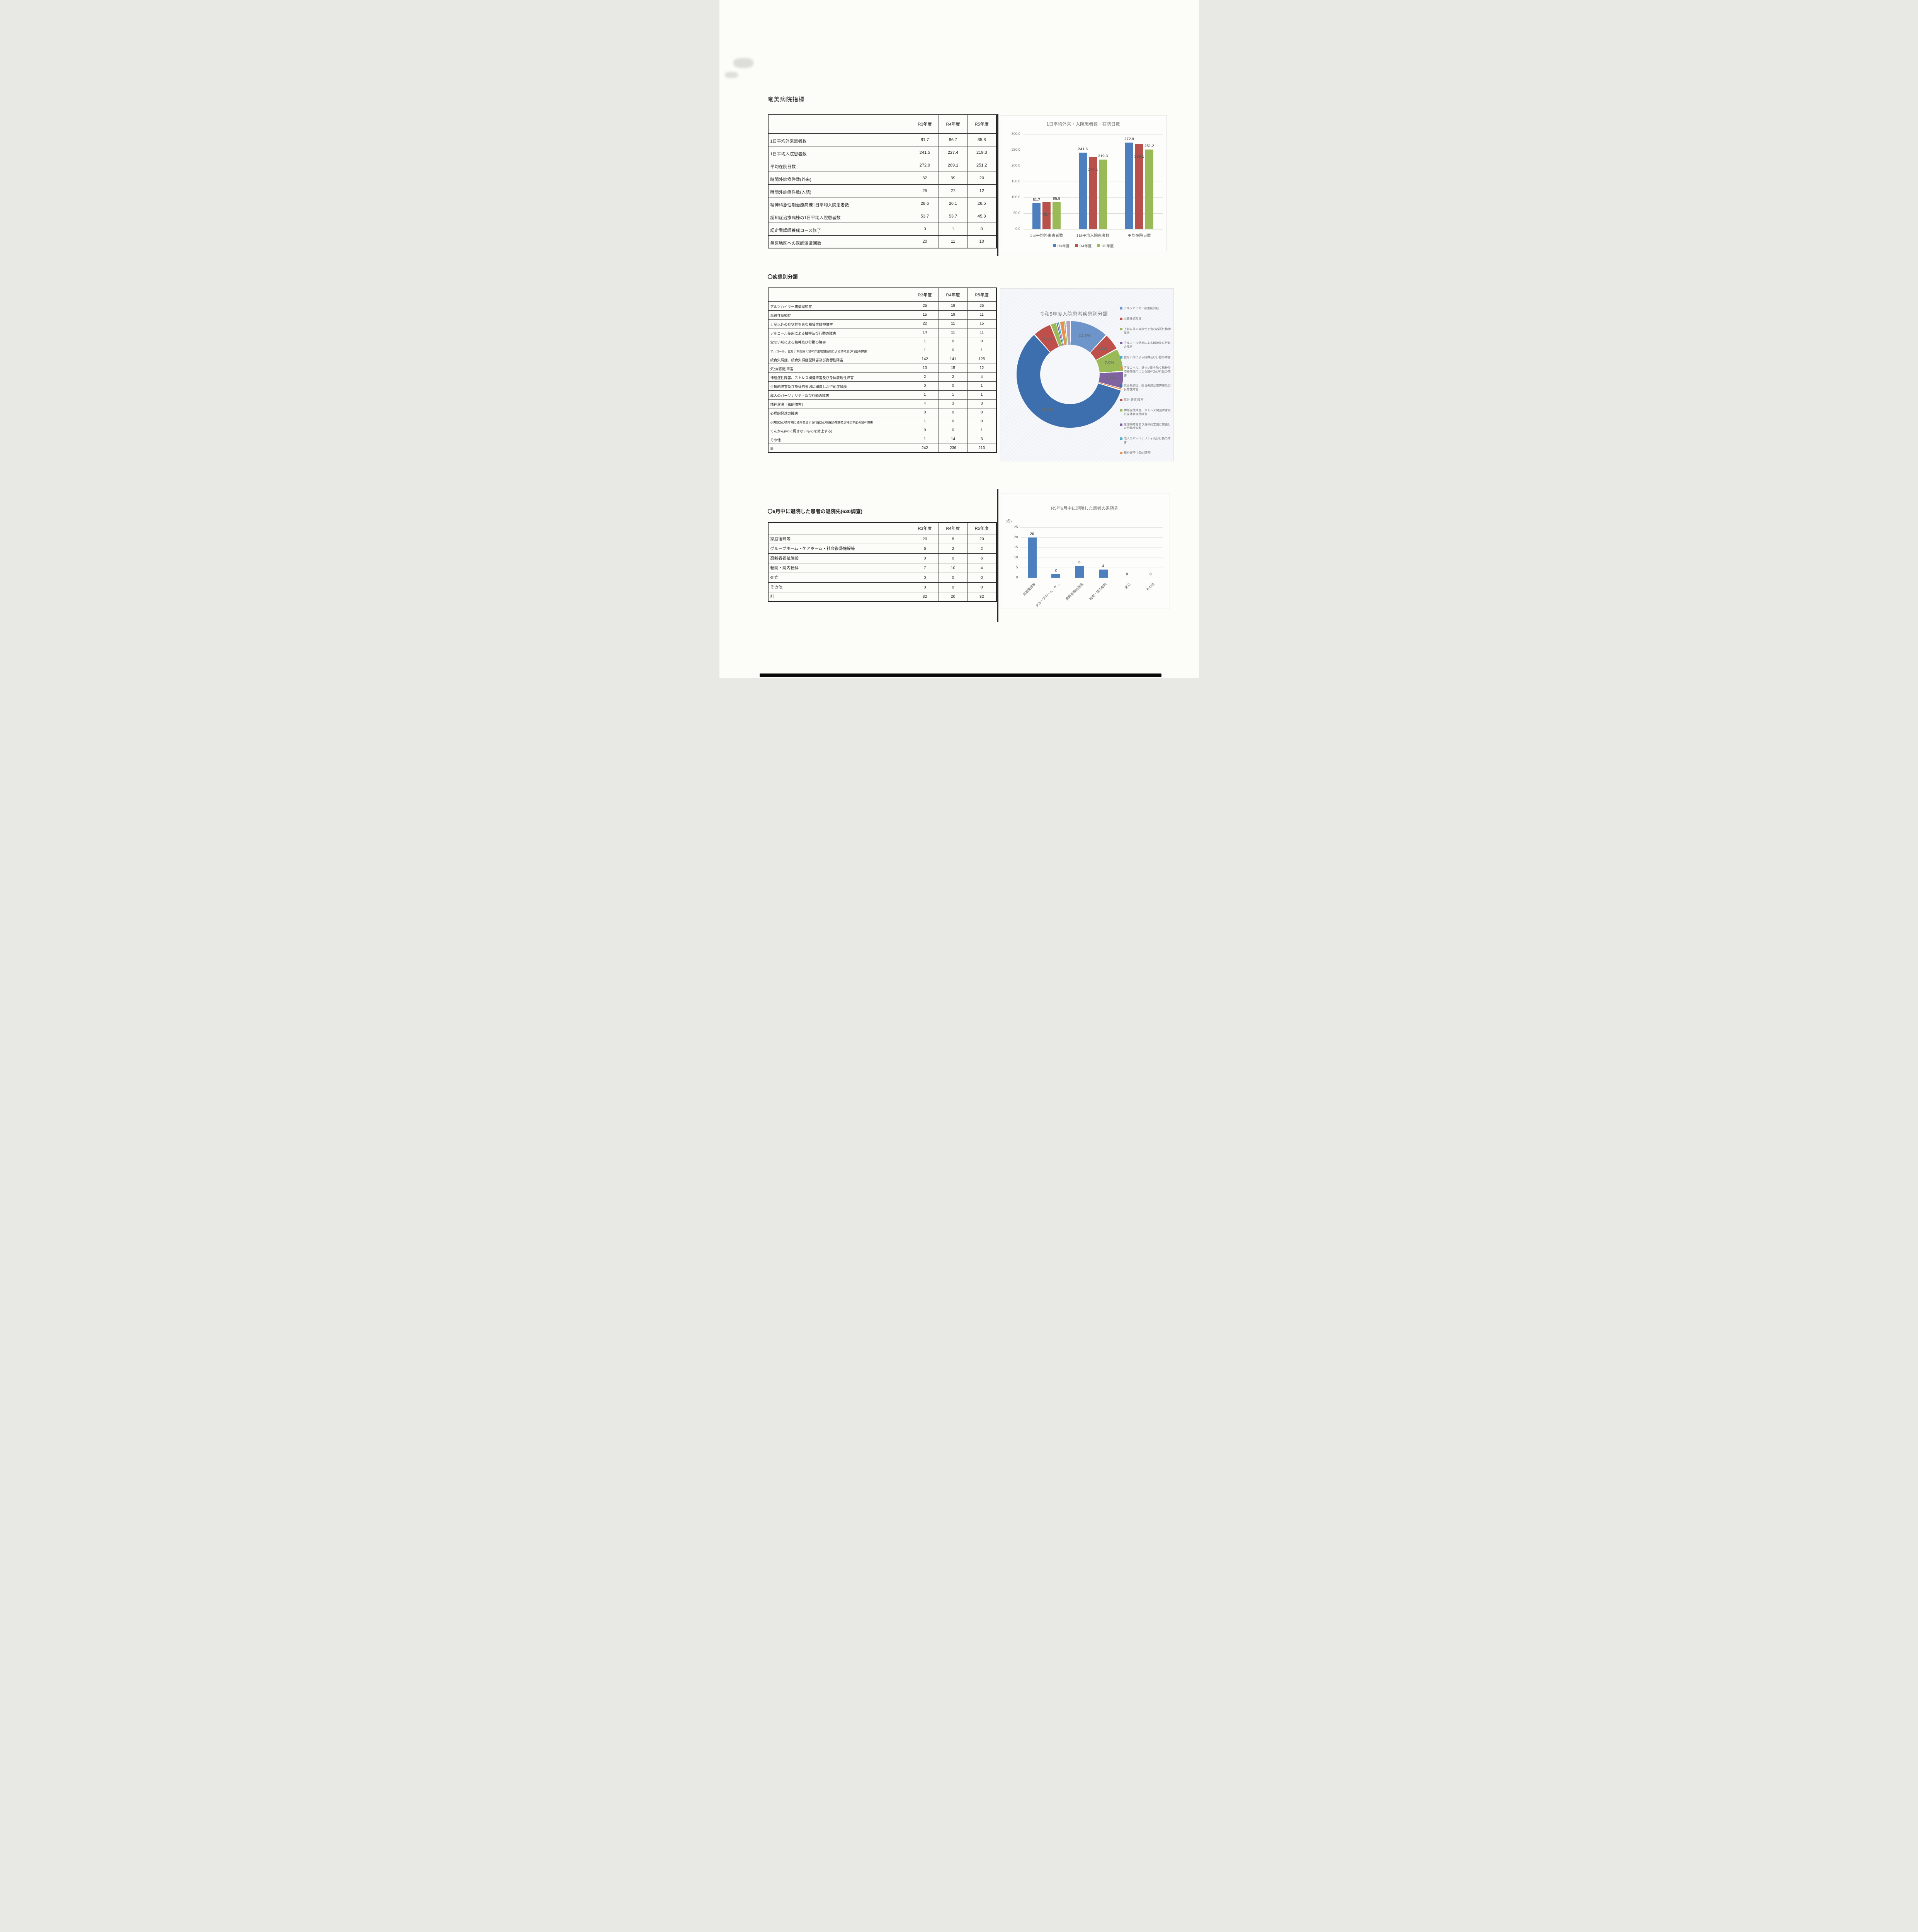  I want to click on chart-title: 1日平均外来・入院患者数・在院日数, so click(1083, 125).